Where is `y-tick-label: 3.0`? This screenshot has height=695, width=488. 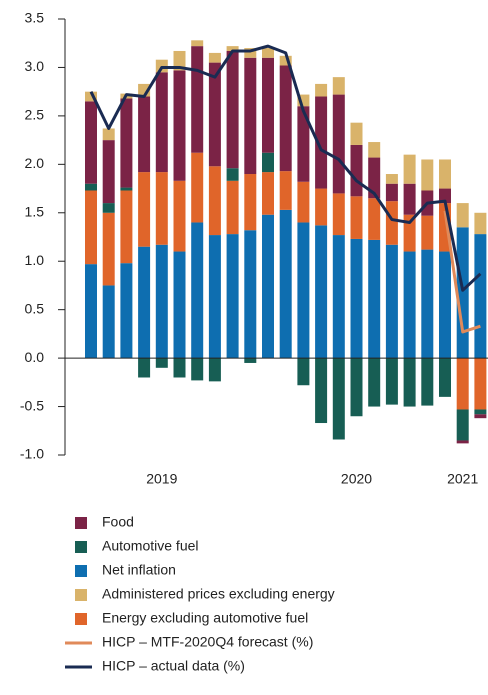
y-tick-label: 3.0 is located at coordinates (35, 66).